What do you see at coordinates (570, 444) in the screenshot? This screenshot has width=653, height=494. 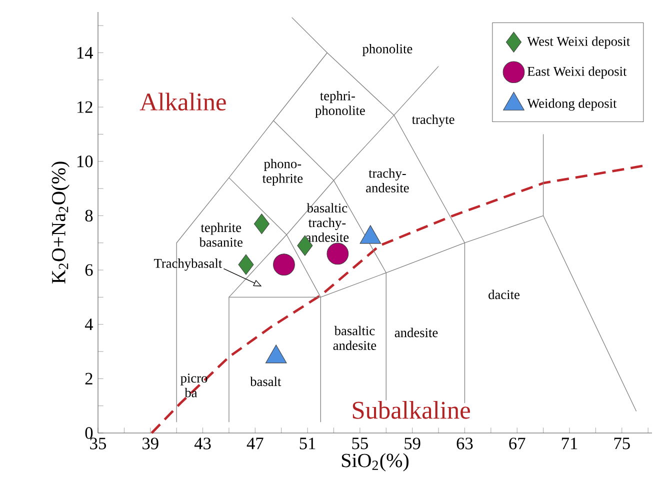 I see `x-tick-label: 71` at bounding box center [570, 444].